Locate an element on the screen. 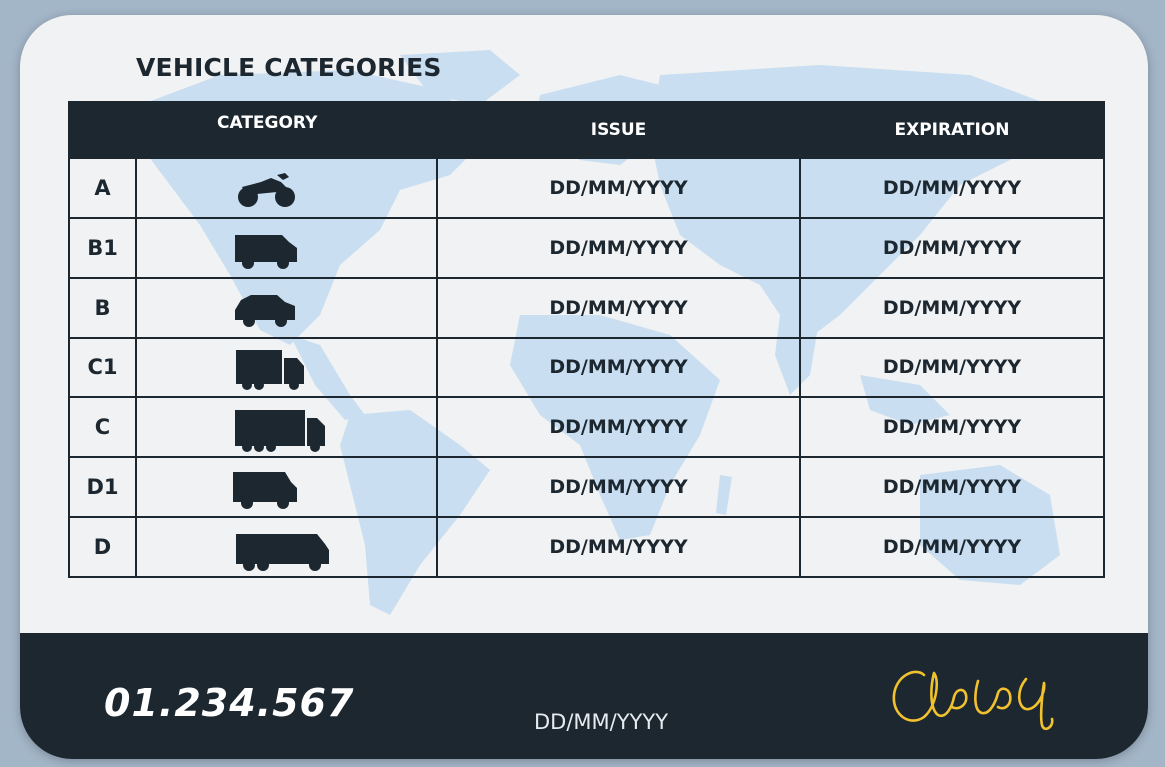 Image resolution: width=1165 pixels, height=767 pixels. category-code: B1 is located at coordinates (102, 247).